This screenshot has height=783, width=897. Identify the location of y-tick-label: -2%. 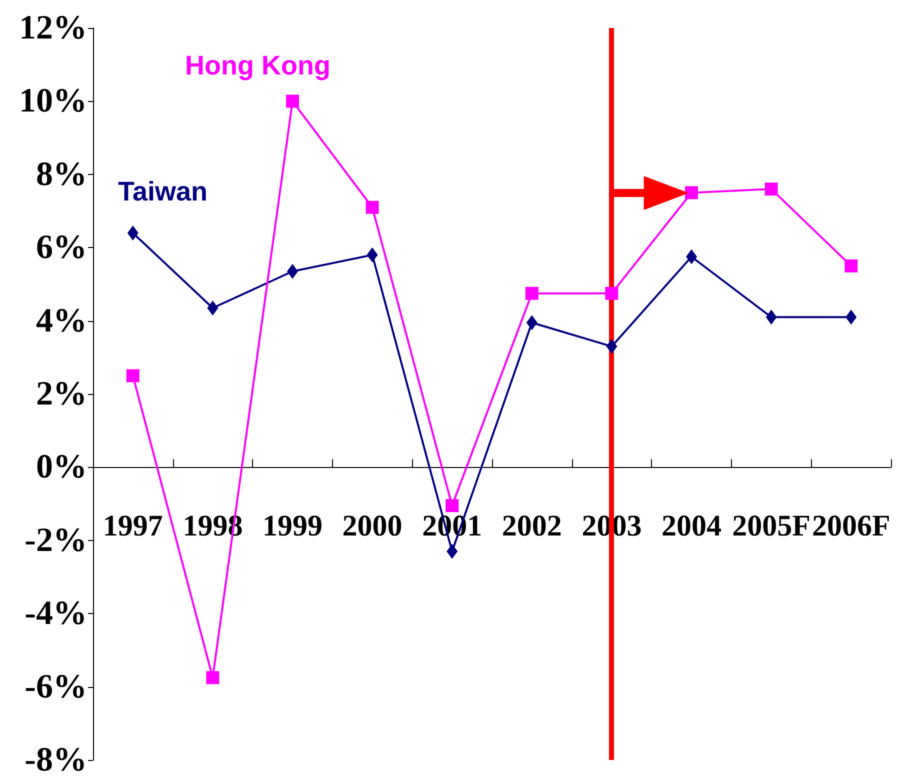
(55, 540).